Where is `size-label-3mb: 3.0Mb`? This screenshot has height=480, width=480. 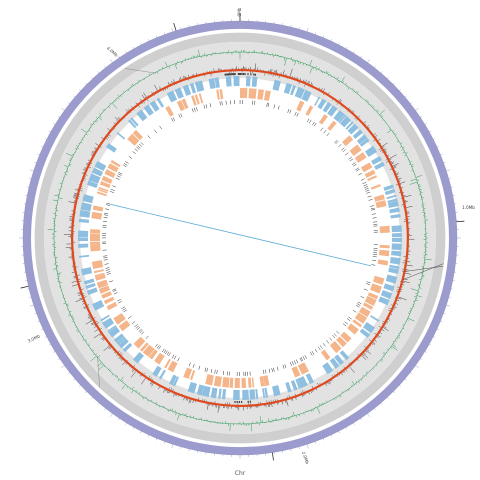
size-label-3mb: 3.0Mb is located at coordinates (34, 338).